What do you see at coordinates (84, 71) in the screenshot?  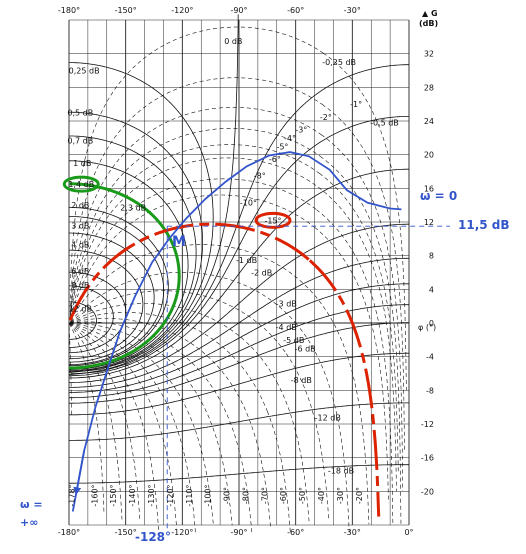 I see `magnitude-contour-label: 0,25 dB` at bounding box center [84, 71].